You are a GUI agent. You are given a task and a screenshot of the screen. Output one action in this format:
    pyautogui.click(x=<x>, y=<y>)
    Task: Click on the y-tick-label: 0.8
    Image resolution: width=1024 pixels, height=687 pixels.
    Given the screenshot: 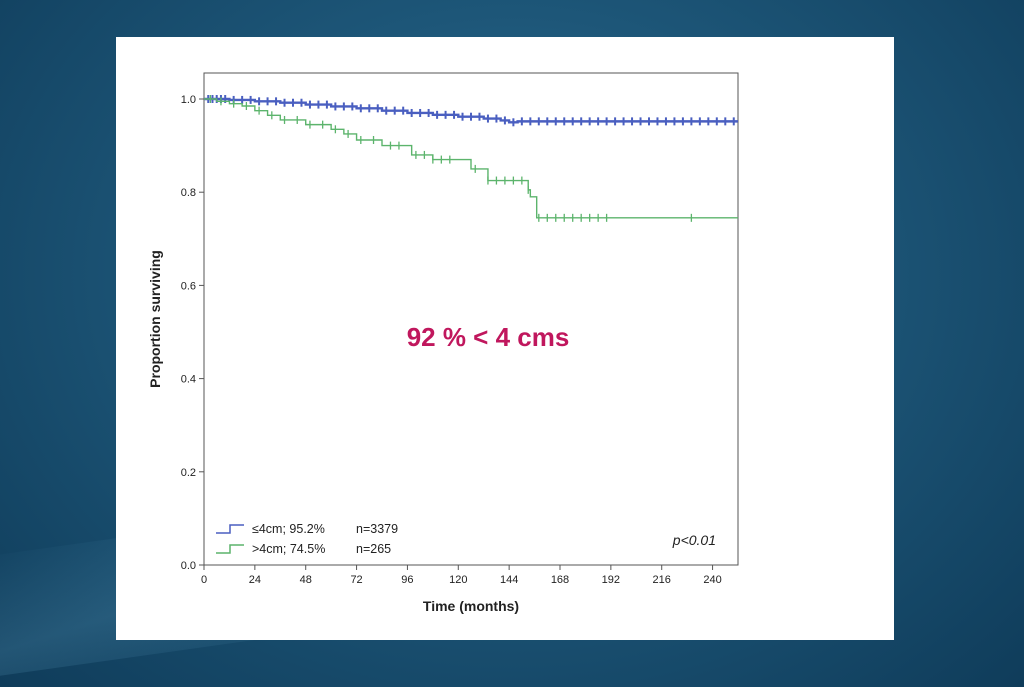 What is the action you would take?
    pyautogui.click(x=188, y=193)
    